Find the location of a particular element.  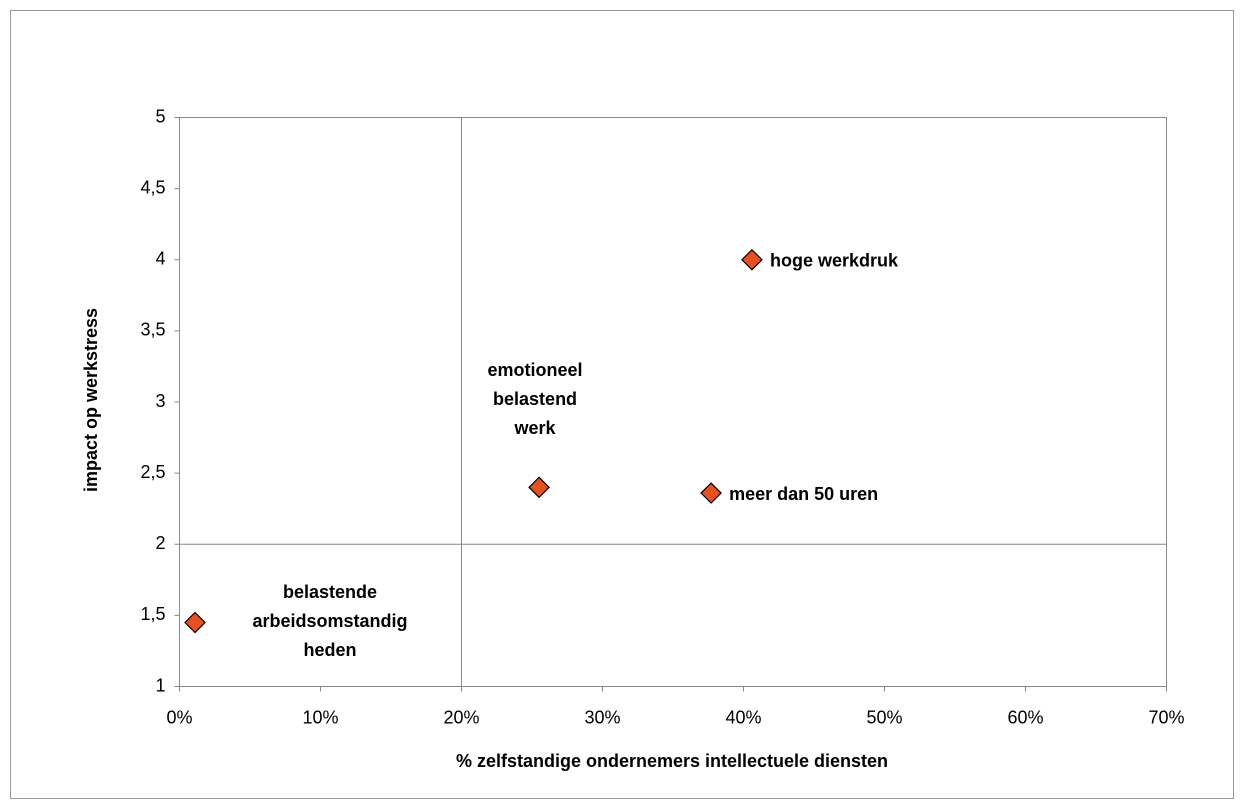

y-tick-label: 1,5 is located at coordinates (152, 614).